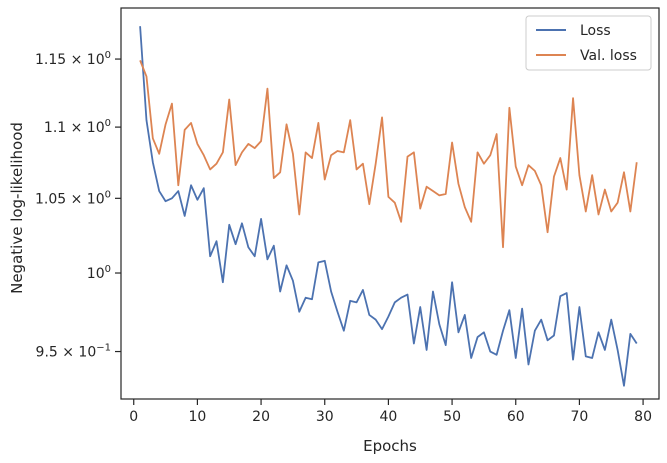 This screenshot has width=667, height=463. Describe the element at coordinates (197, 417) in the screenshot. I see `x-tick-label: 10` at that location.